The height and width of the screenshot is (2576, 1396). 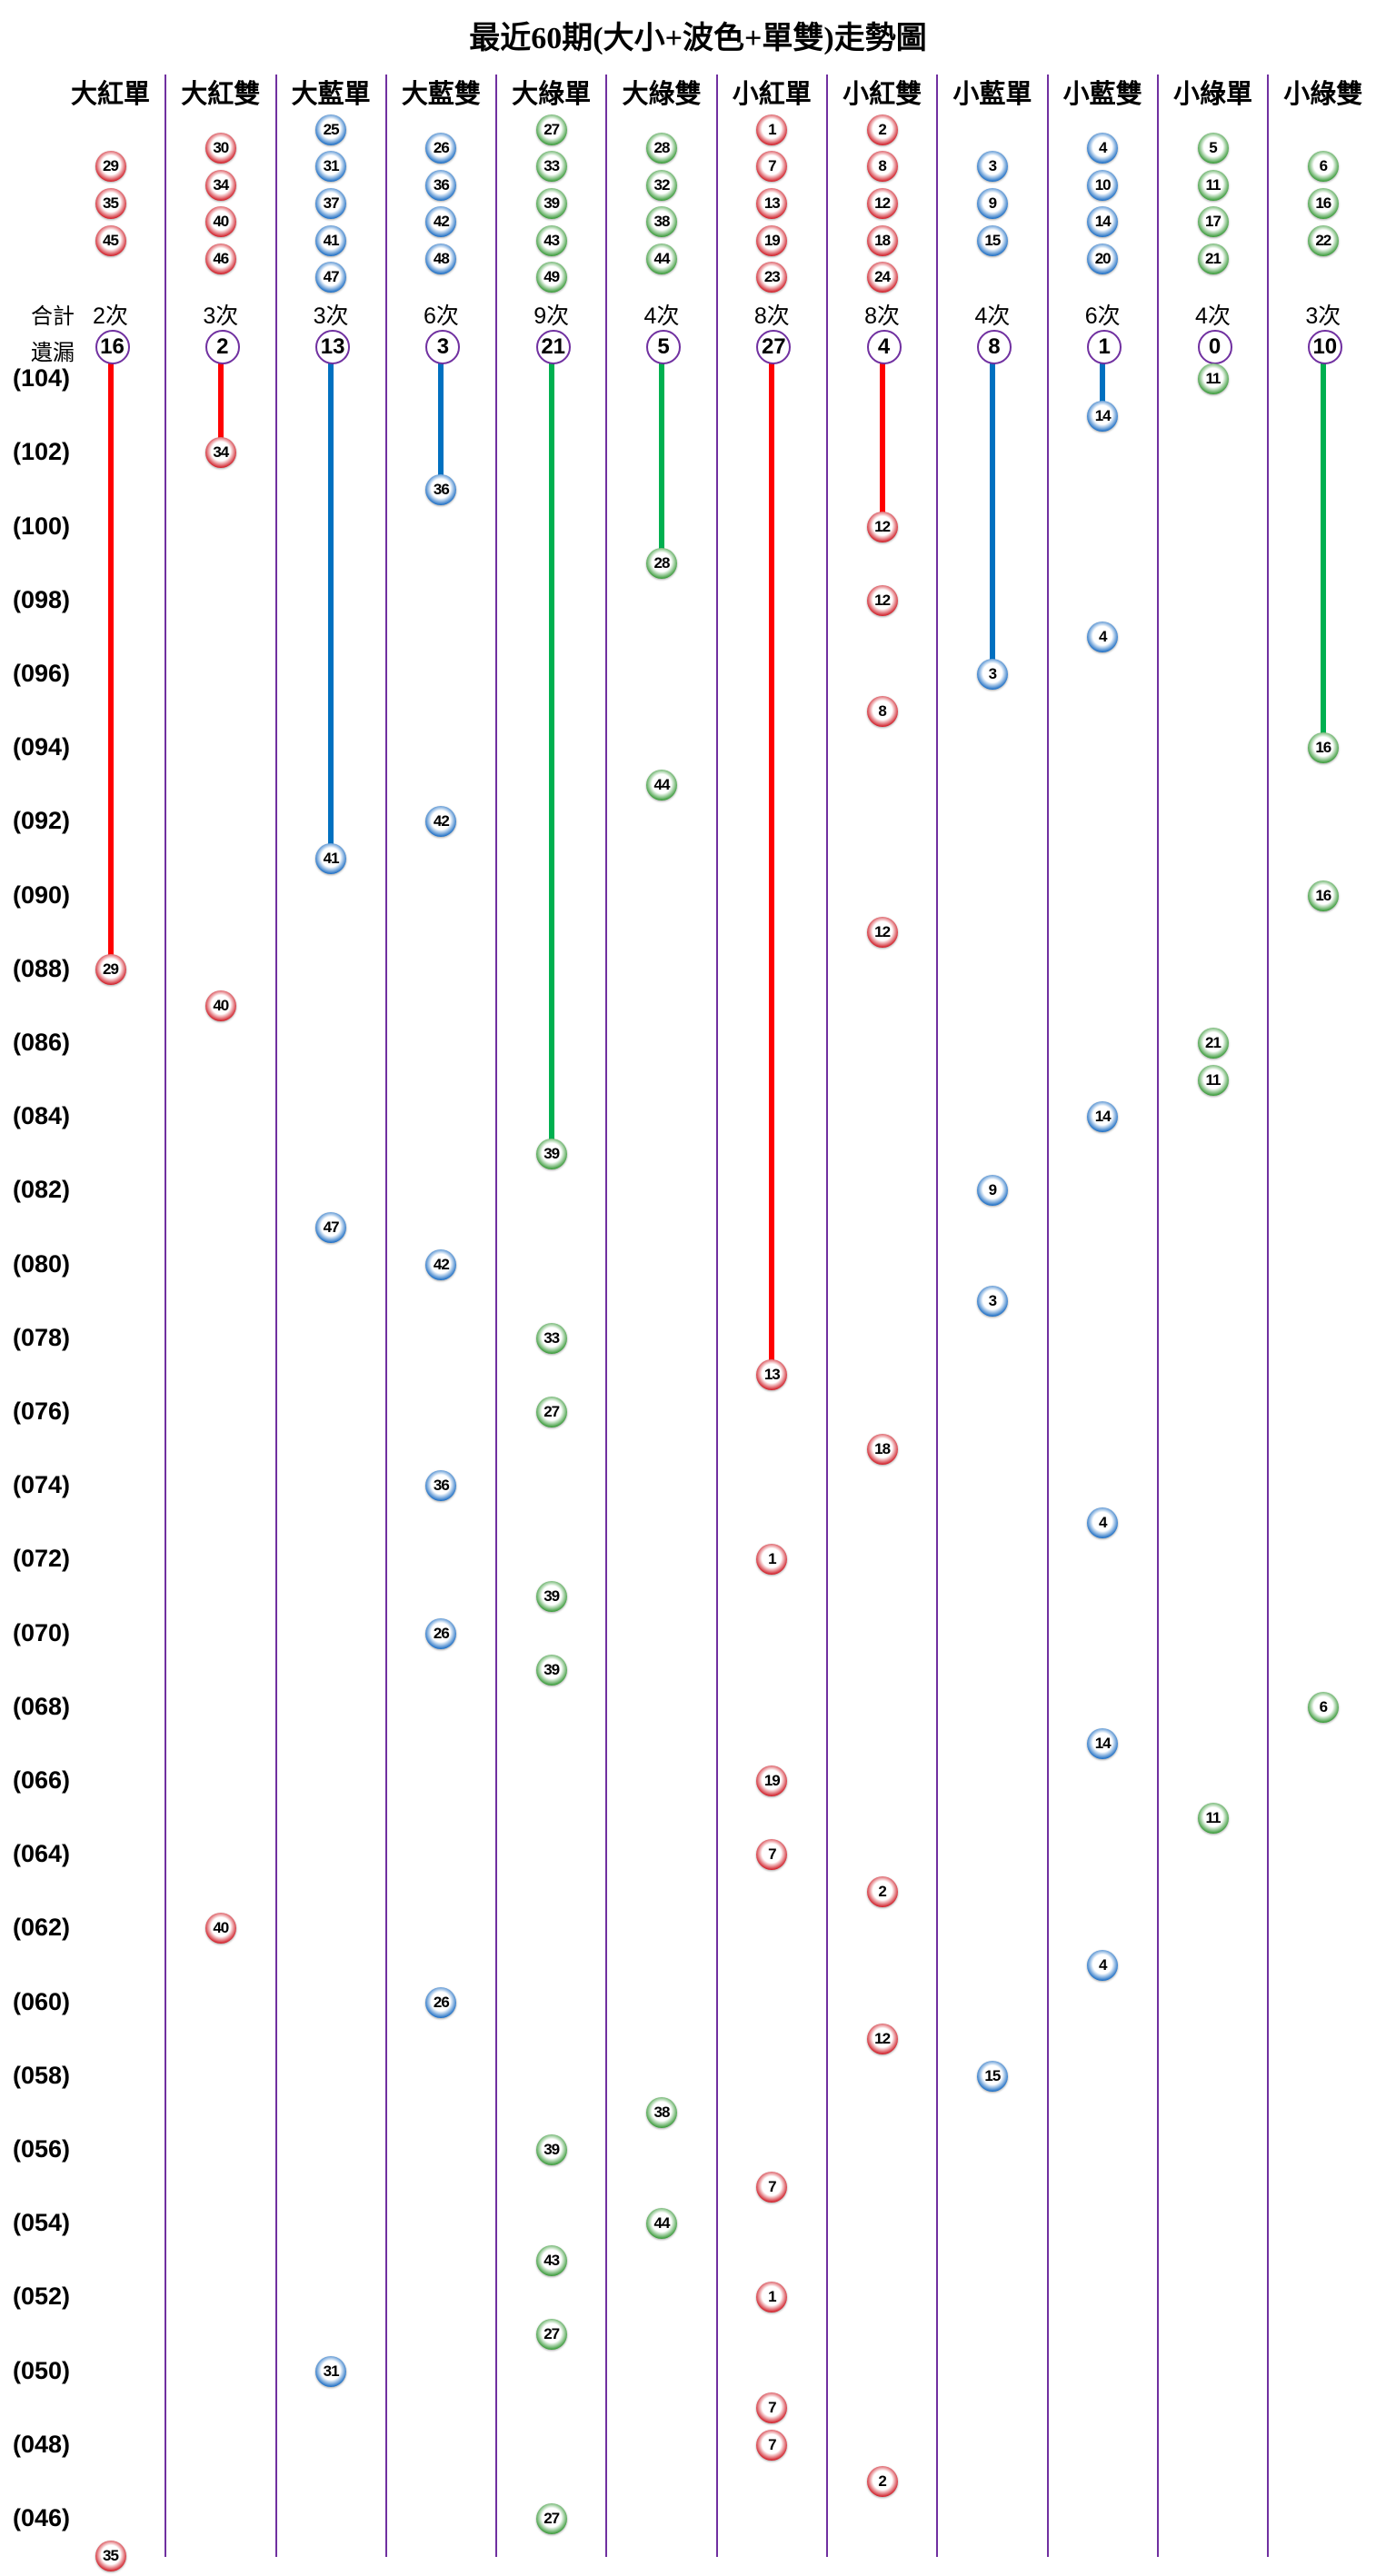 I want to click on red-ball: 35, so click(x=110, y=2556).